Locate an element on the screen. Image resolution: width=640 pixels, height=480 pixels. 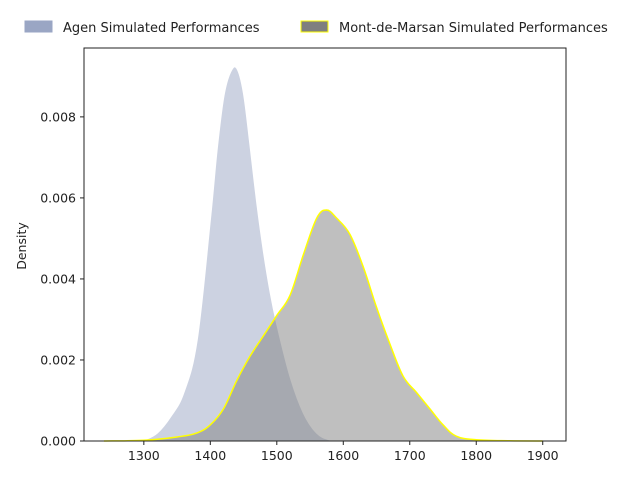
y-tick-label: 0.006 is located at coordinates (58, 197).